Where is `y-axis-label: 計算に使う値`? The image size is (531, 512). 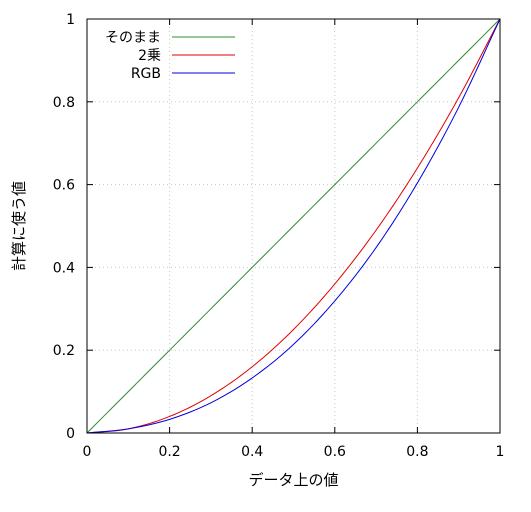 y-axis-label: 計算に使う値 is located at coordinates (19, 226).